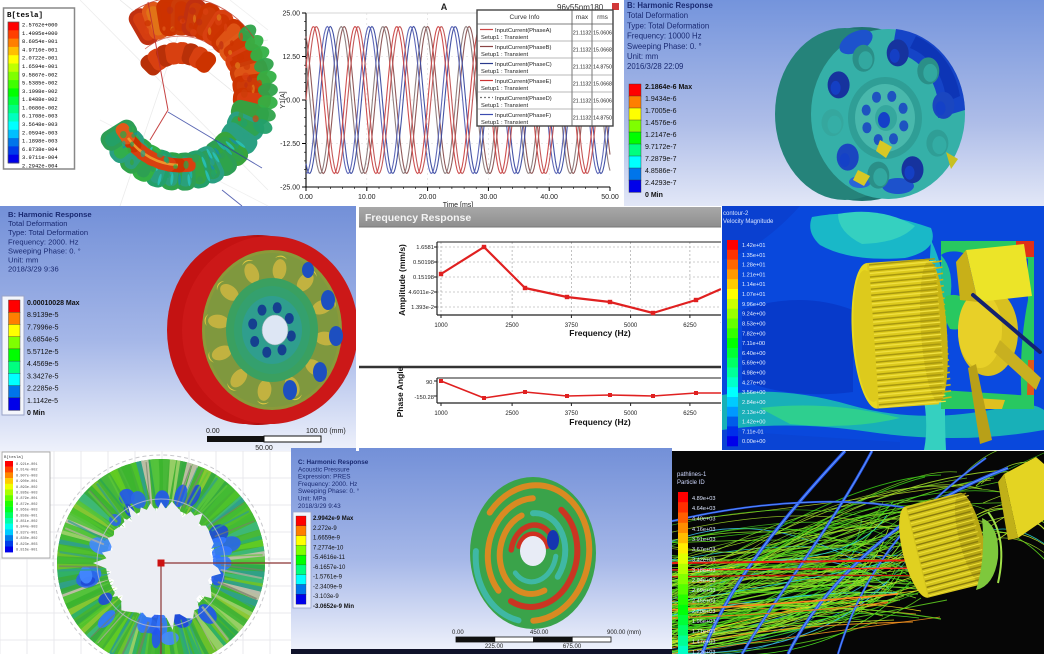  What do you see at coordinates (27, 511) in the screenshot?
I see `svg-text: 8.865e-003` at bounding box center [27, 511].